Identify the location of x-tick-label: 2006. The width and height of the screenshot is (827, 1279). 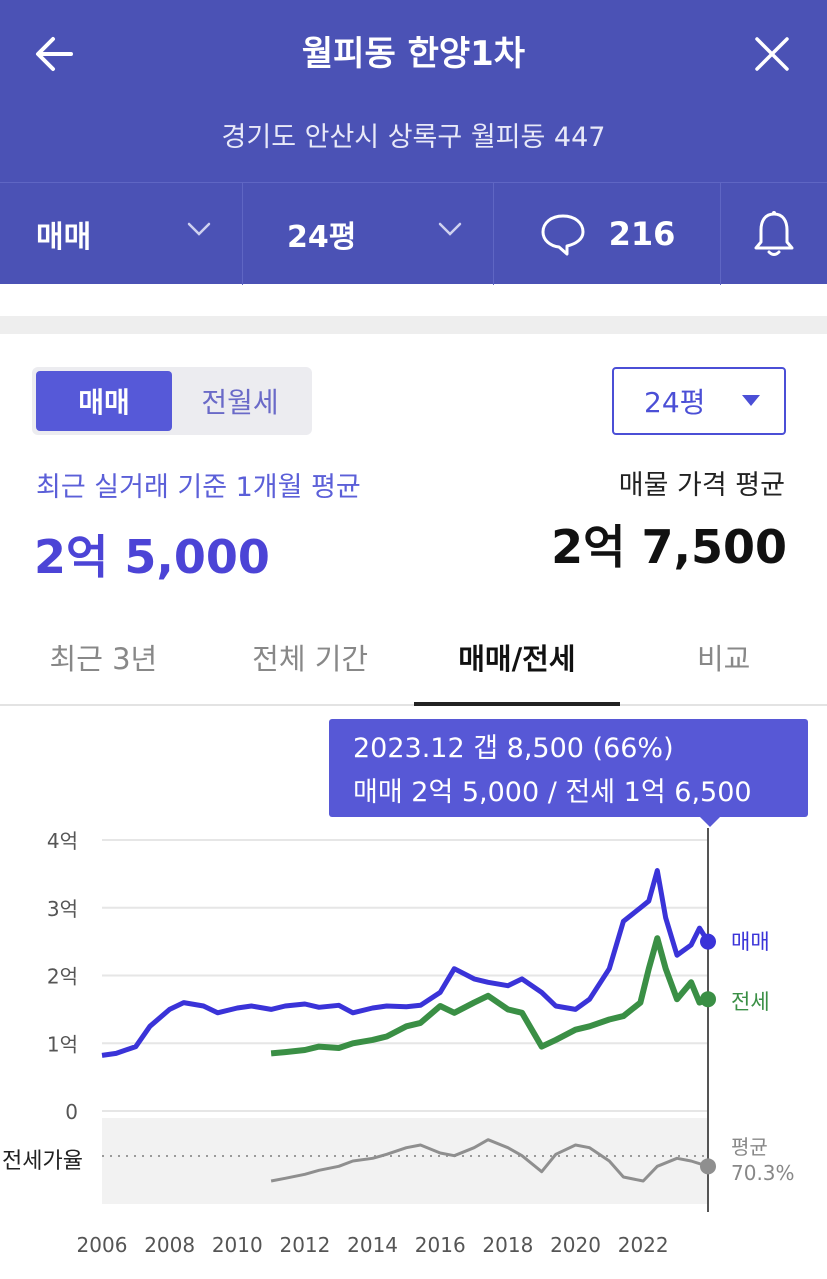
(102, 1245).